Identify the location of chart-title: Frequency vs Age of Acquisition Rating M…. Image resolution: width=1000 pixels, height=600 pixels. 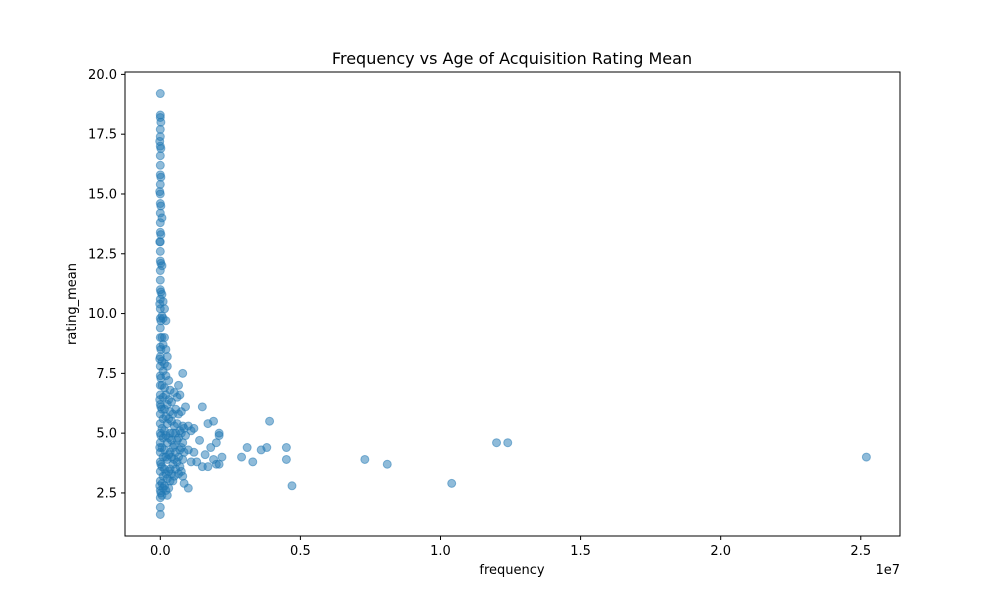
(512, 58).